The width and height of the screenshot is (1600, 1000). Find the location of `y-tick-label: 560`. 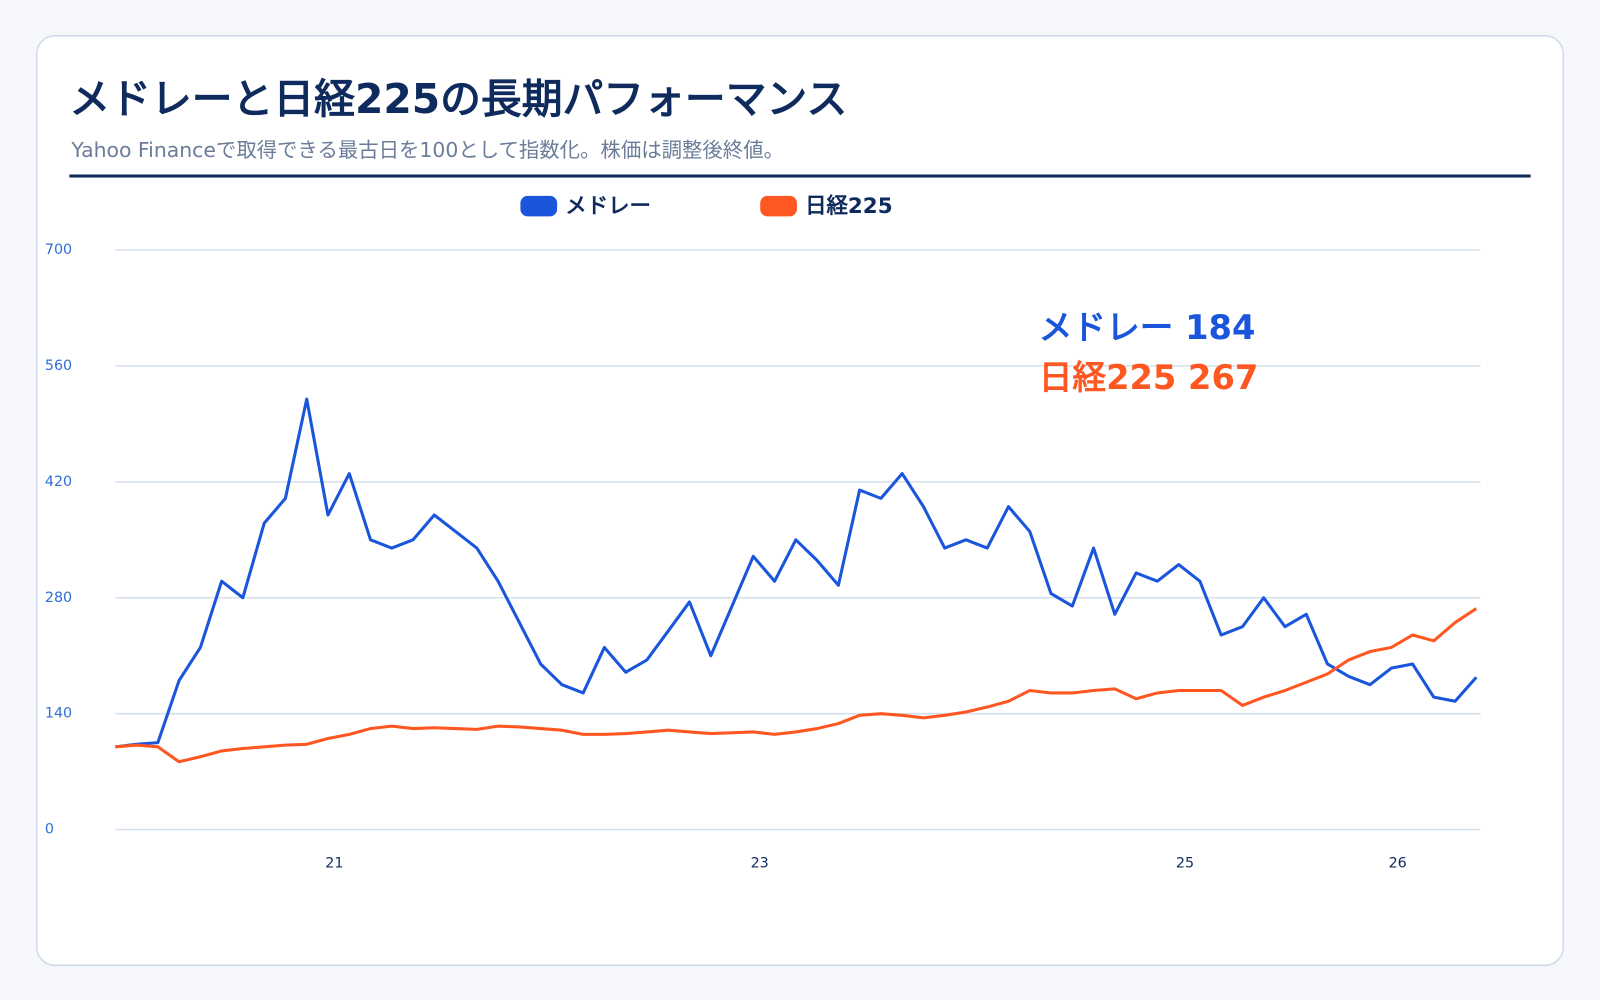

y-tick-label: 560 is located at coordinates (58, 366).